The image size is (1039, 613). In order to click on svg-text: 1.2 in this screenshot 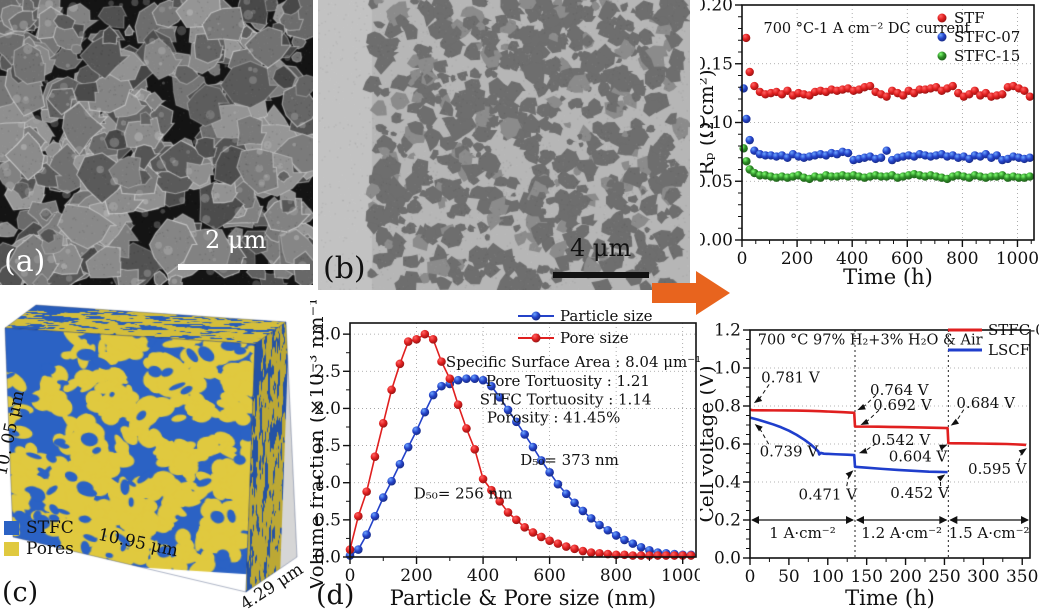, I will do `click(727, 331)`.